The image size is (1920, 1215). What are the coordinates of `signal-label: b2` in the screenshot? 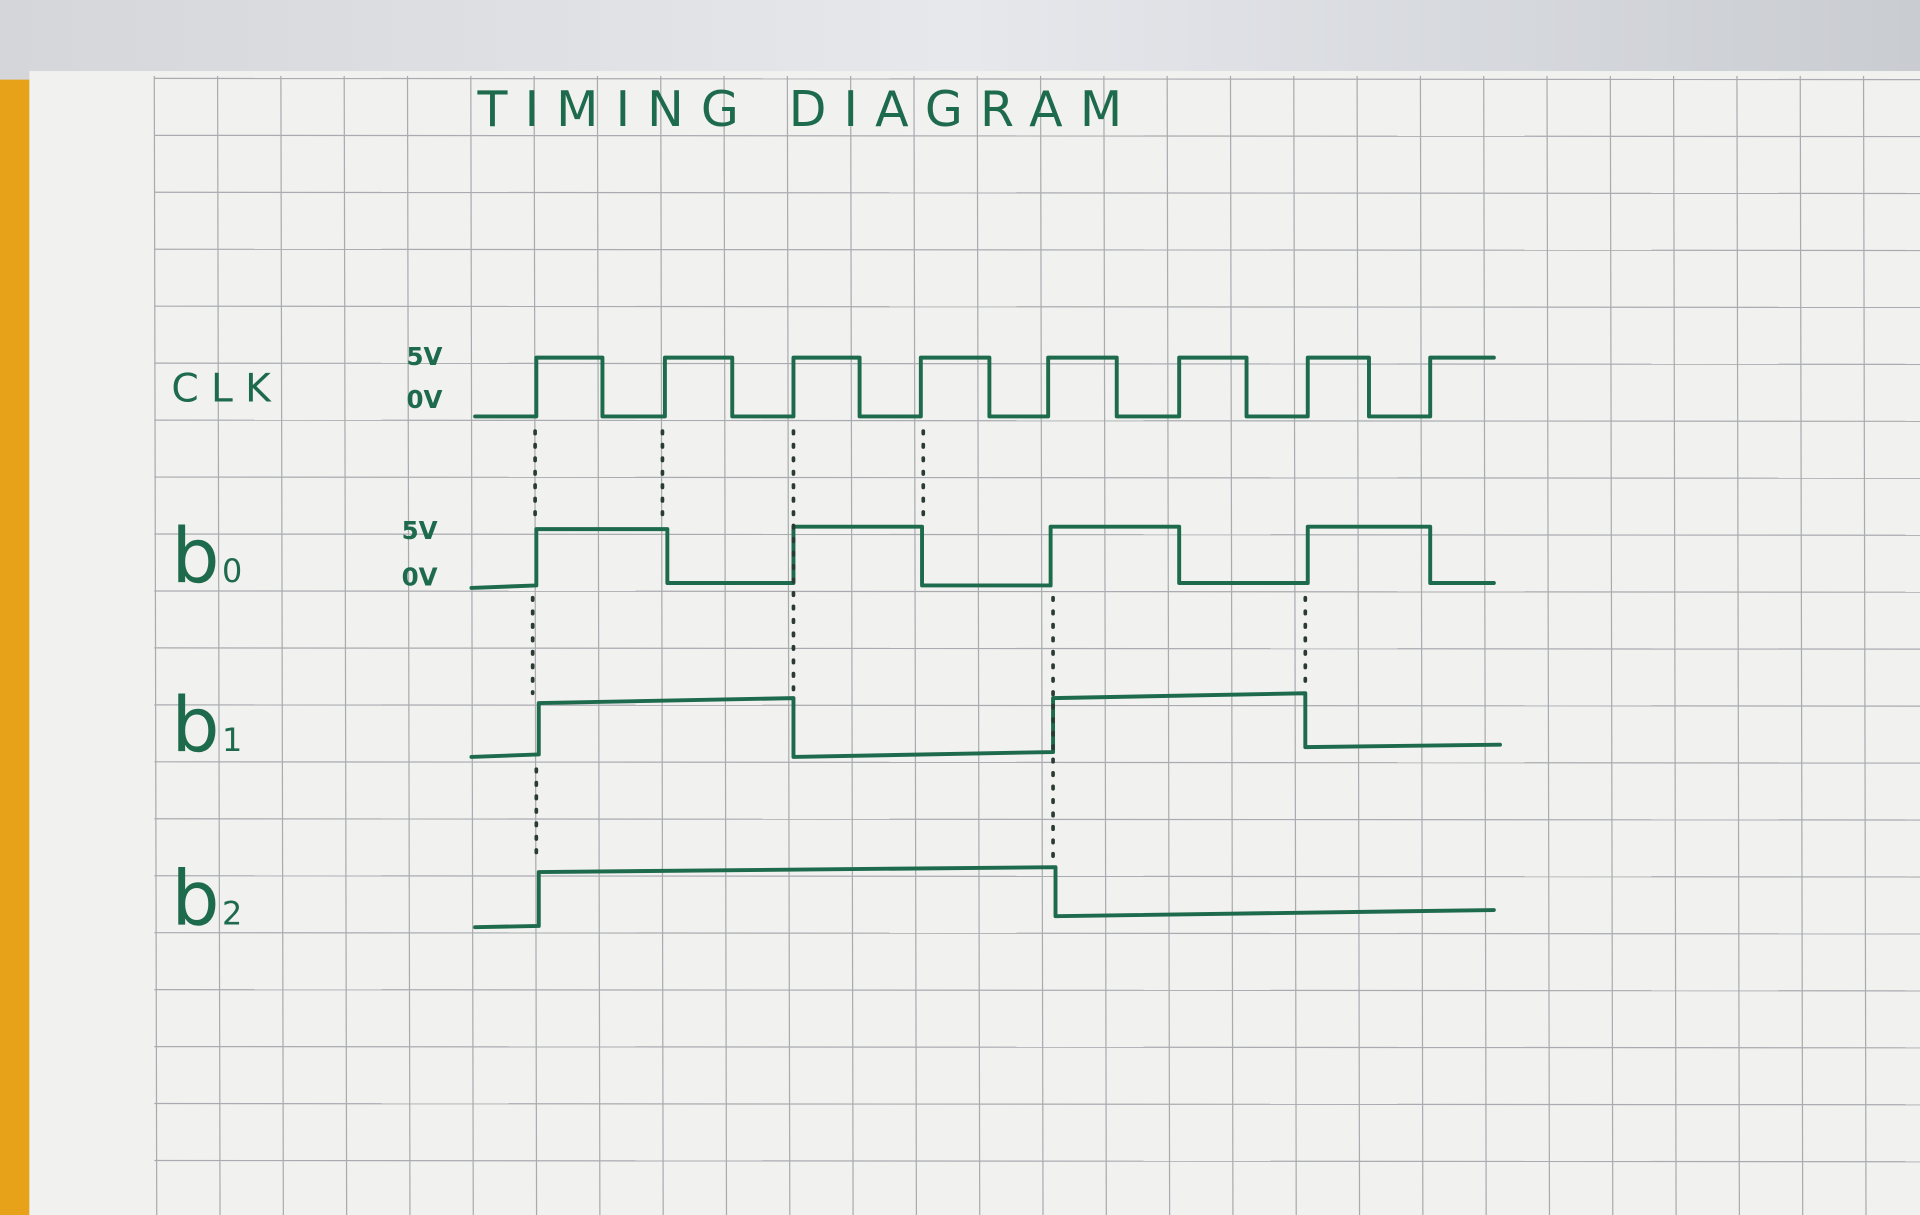 It's located at (206, 899).